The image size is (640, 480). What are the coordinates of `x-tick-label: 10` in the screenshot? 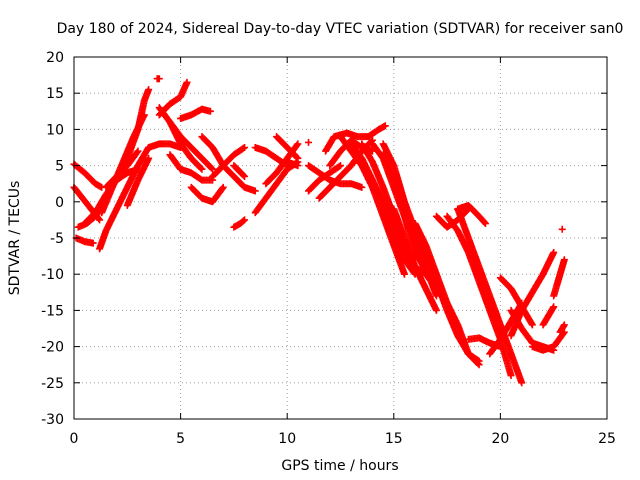 It's located at (287, 439).